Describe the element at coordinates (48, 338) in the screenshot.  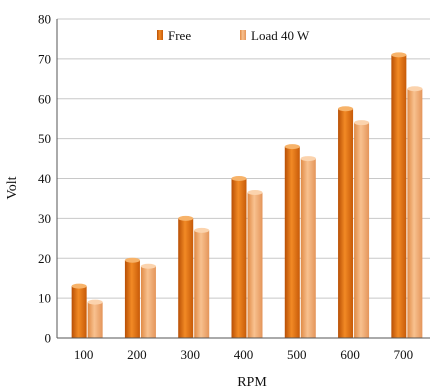
I see `y-tick-label: 0` at that location.